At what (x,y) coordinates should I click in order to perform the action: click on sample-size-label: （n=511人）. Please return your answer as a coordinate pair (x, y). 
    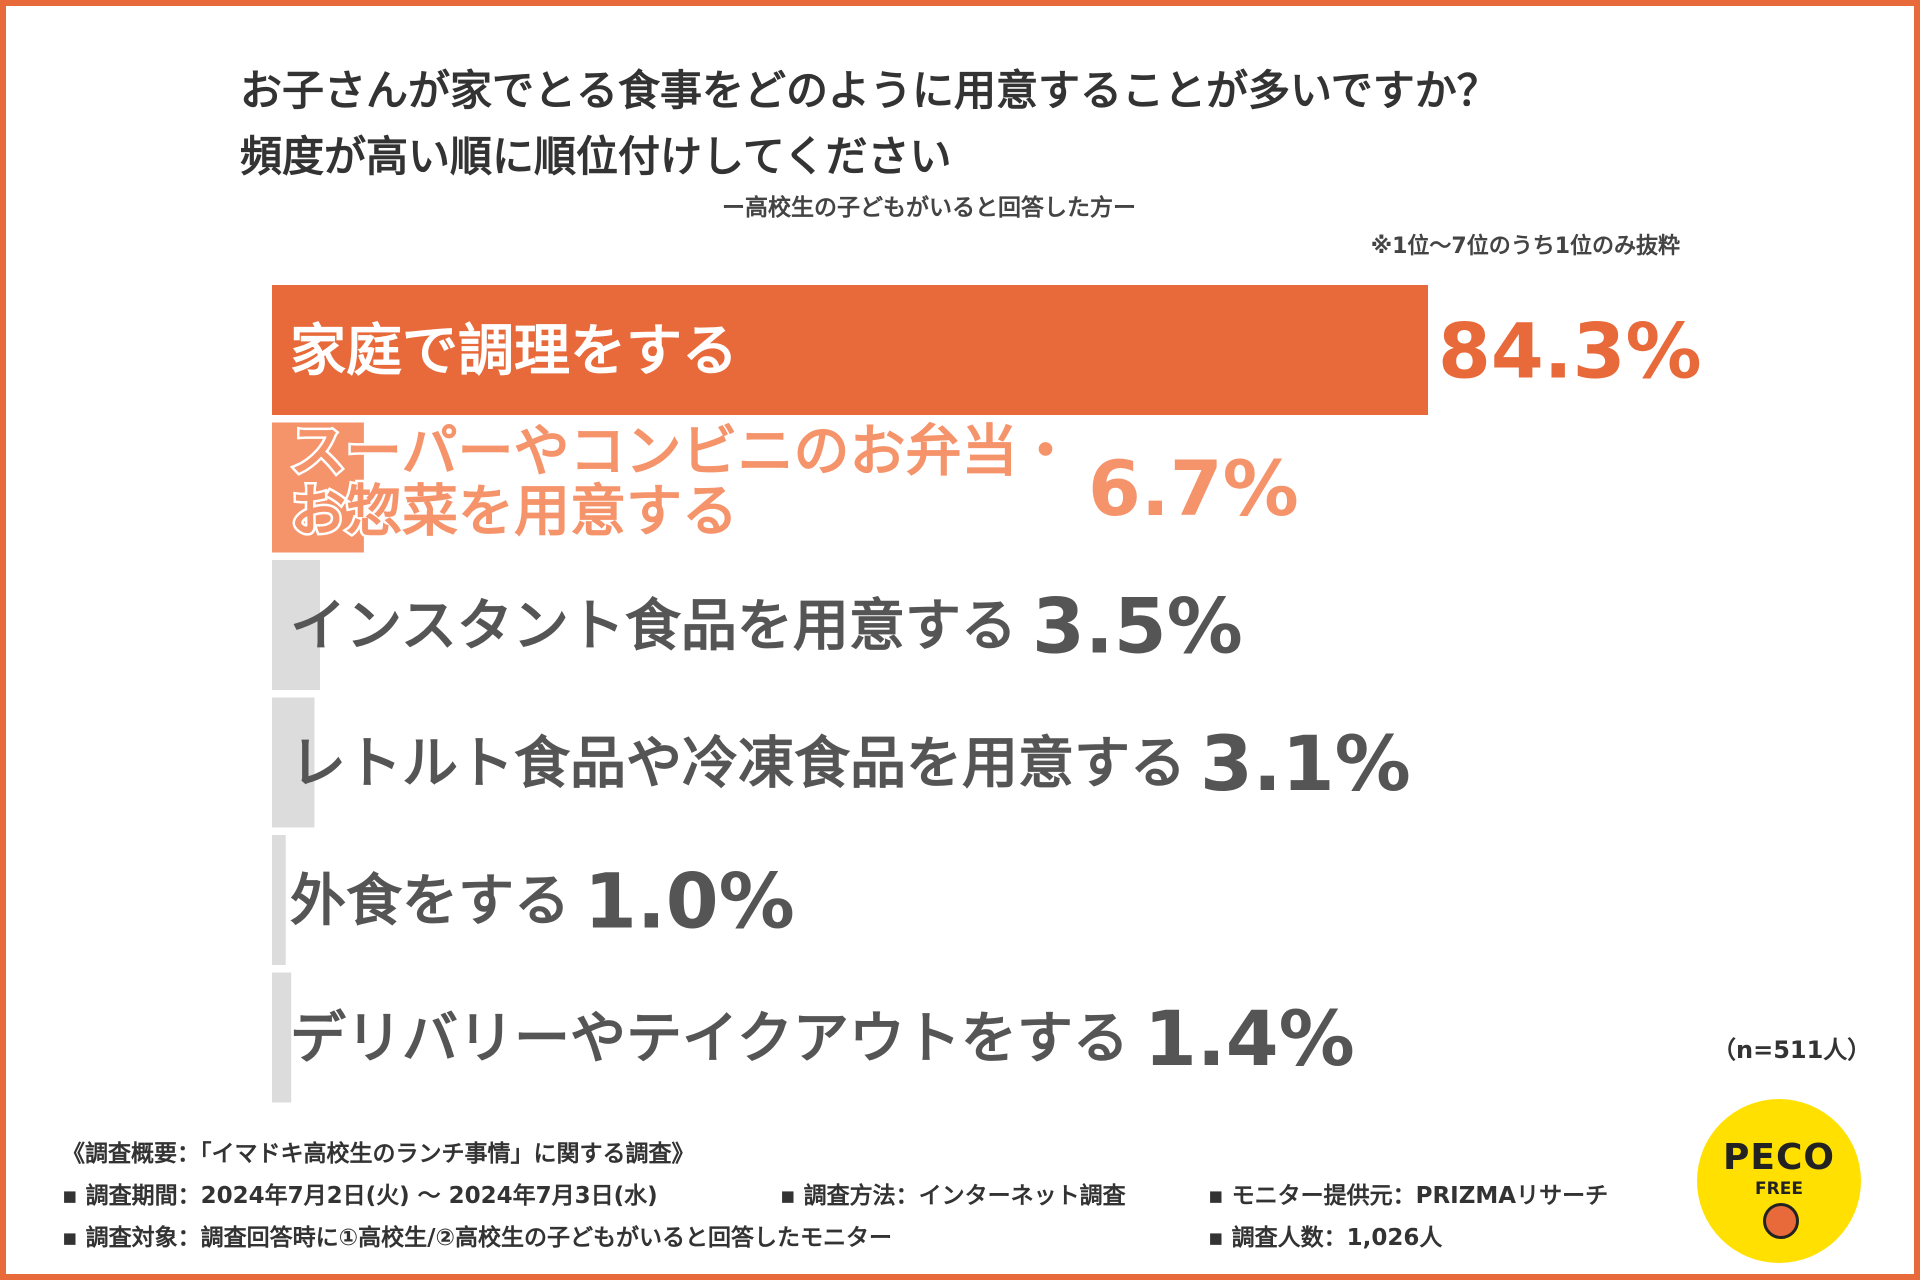
    Looking at the image, I should click on (1792, 1050).